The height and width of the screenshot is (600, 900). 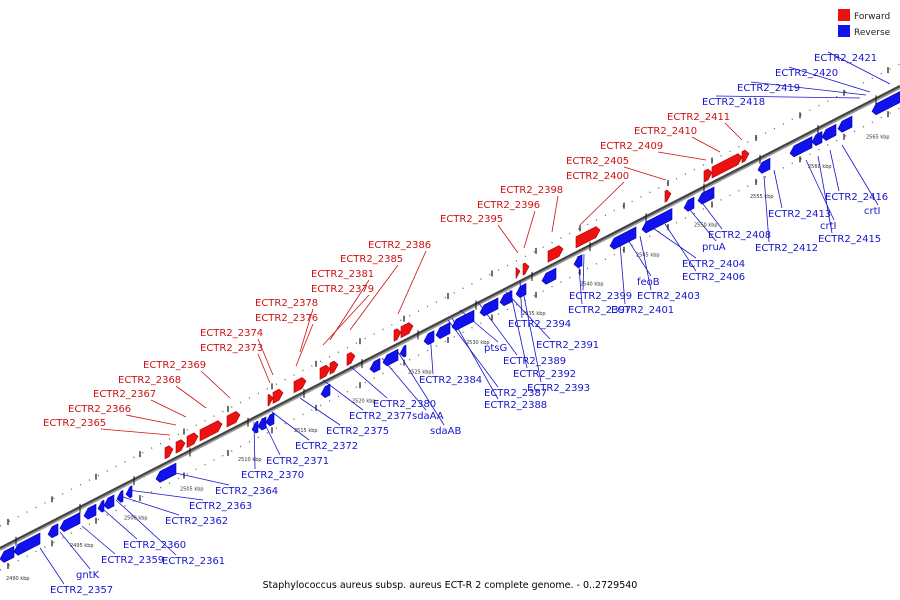 I want to click on reverse-gene-label: ECTR2_2370, so click(x=272, y=475).